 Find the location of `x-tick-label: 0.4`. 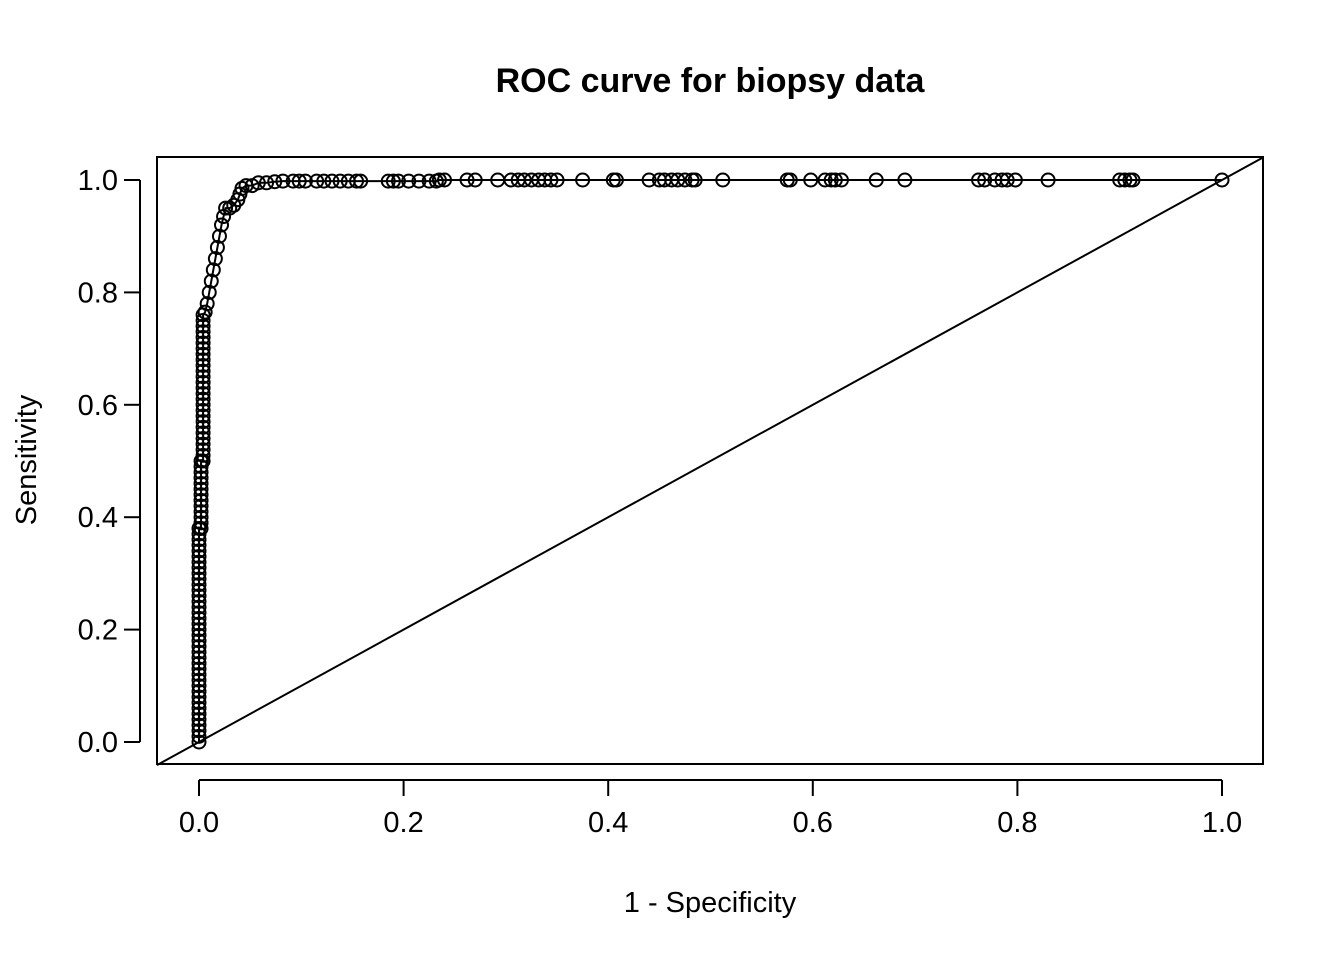

x-tick-label: 0.4 is located at coordinates (608, 823).